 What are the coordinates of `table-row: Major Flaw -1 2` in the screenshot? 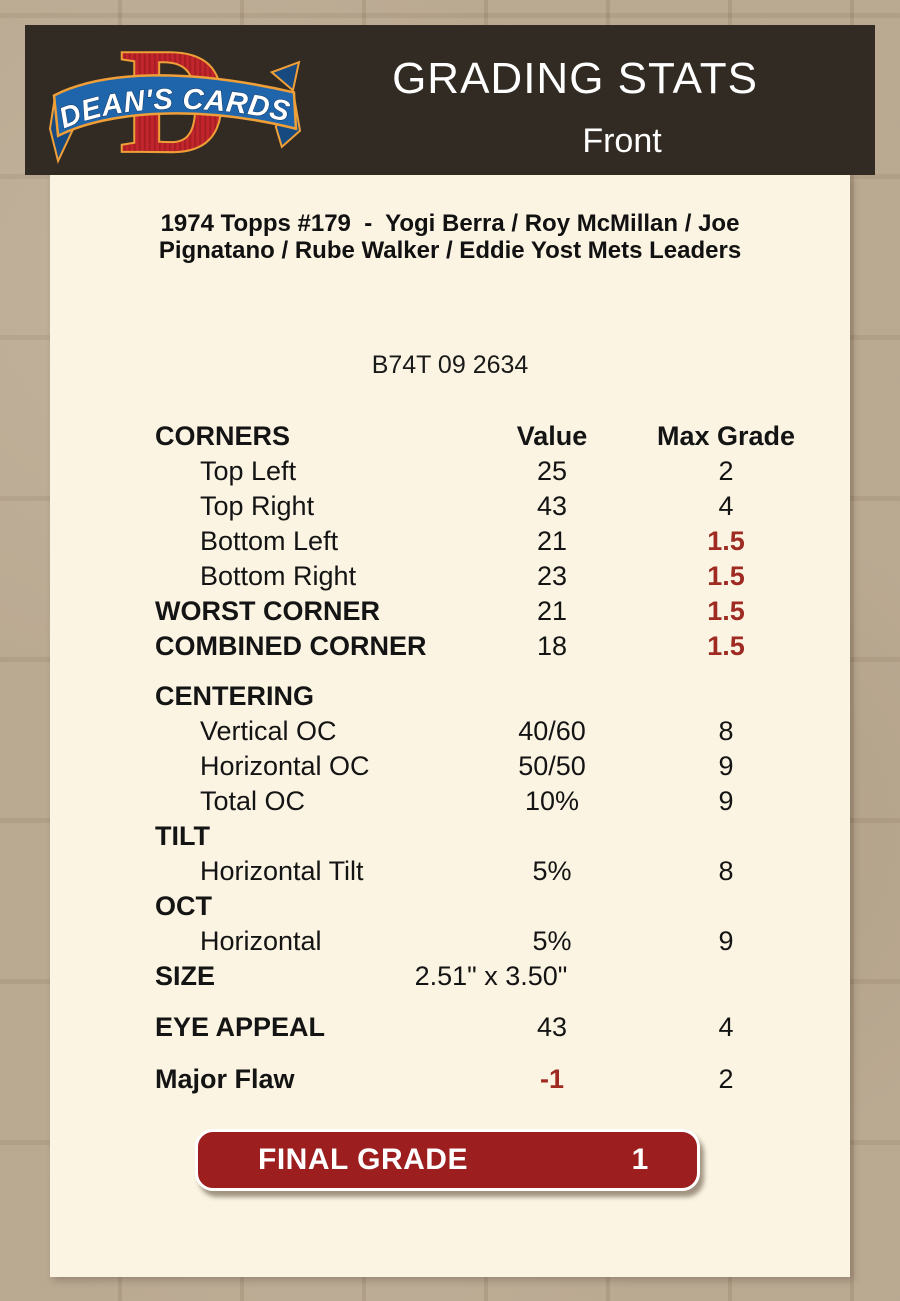 It's located at (450, 1079).